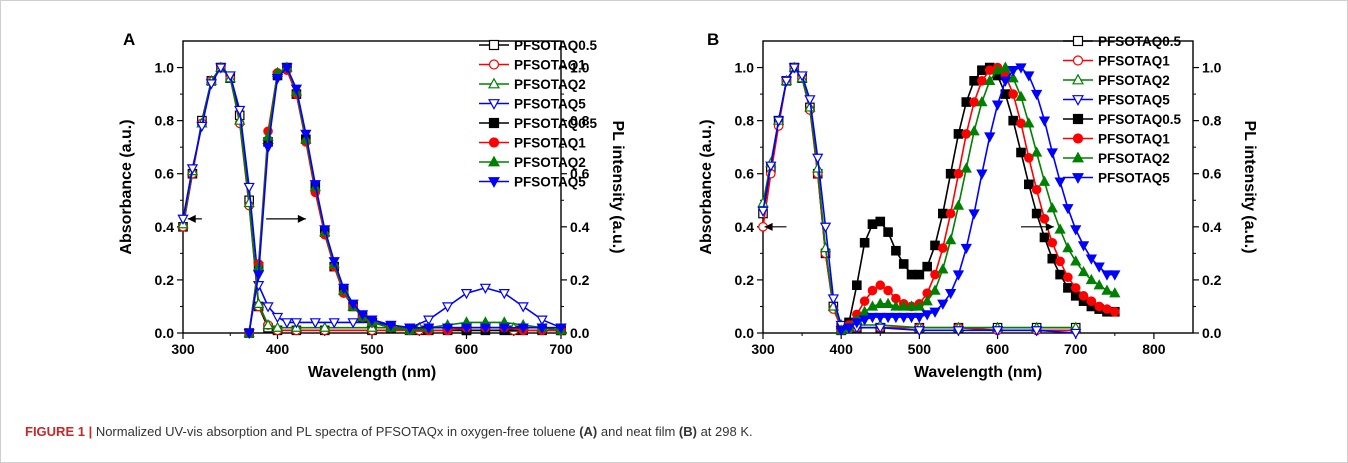 The height and width of the screenshot is (463, 1348). I want to click on panel-b-xtick-label: 700, so click(1076, 349).